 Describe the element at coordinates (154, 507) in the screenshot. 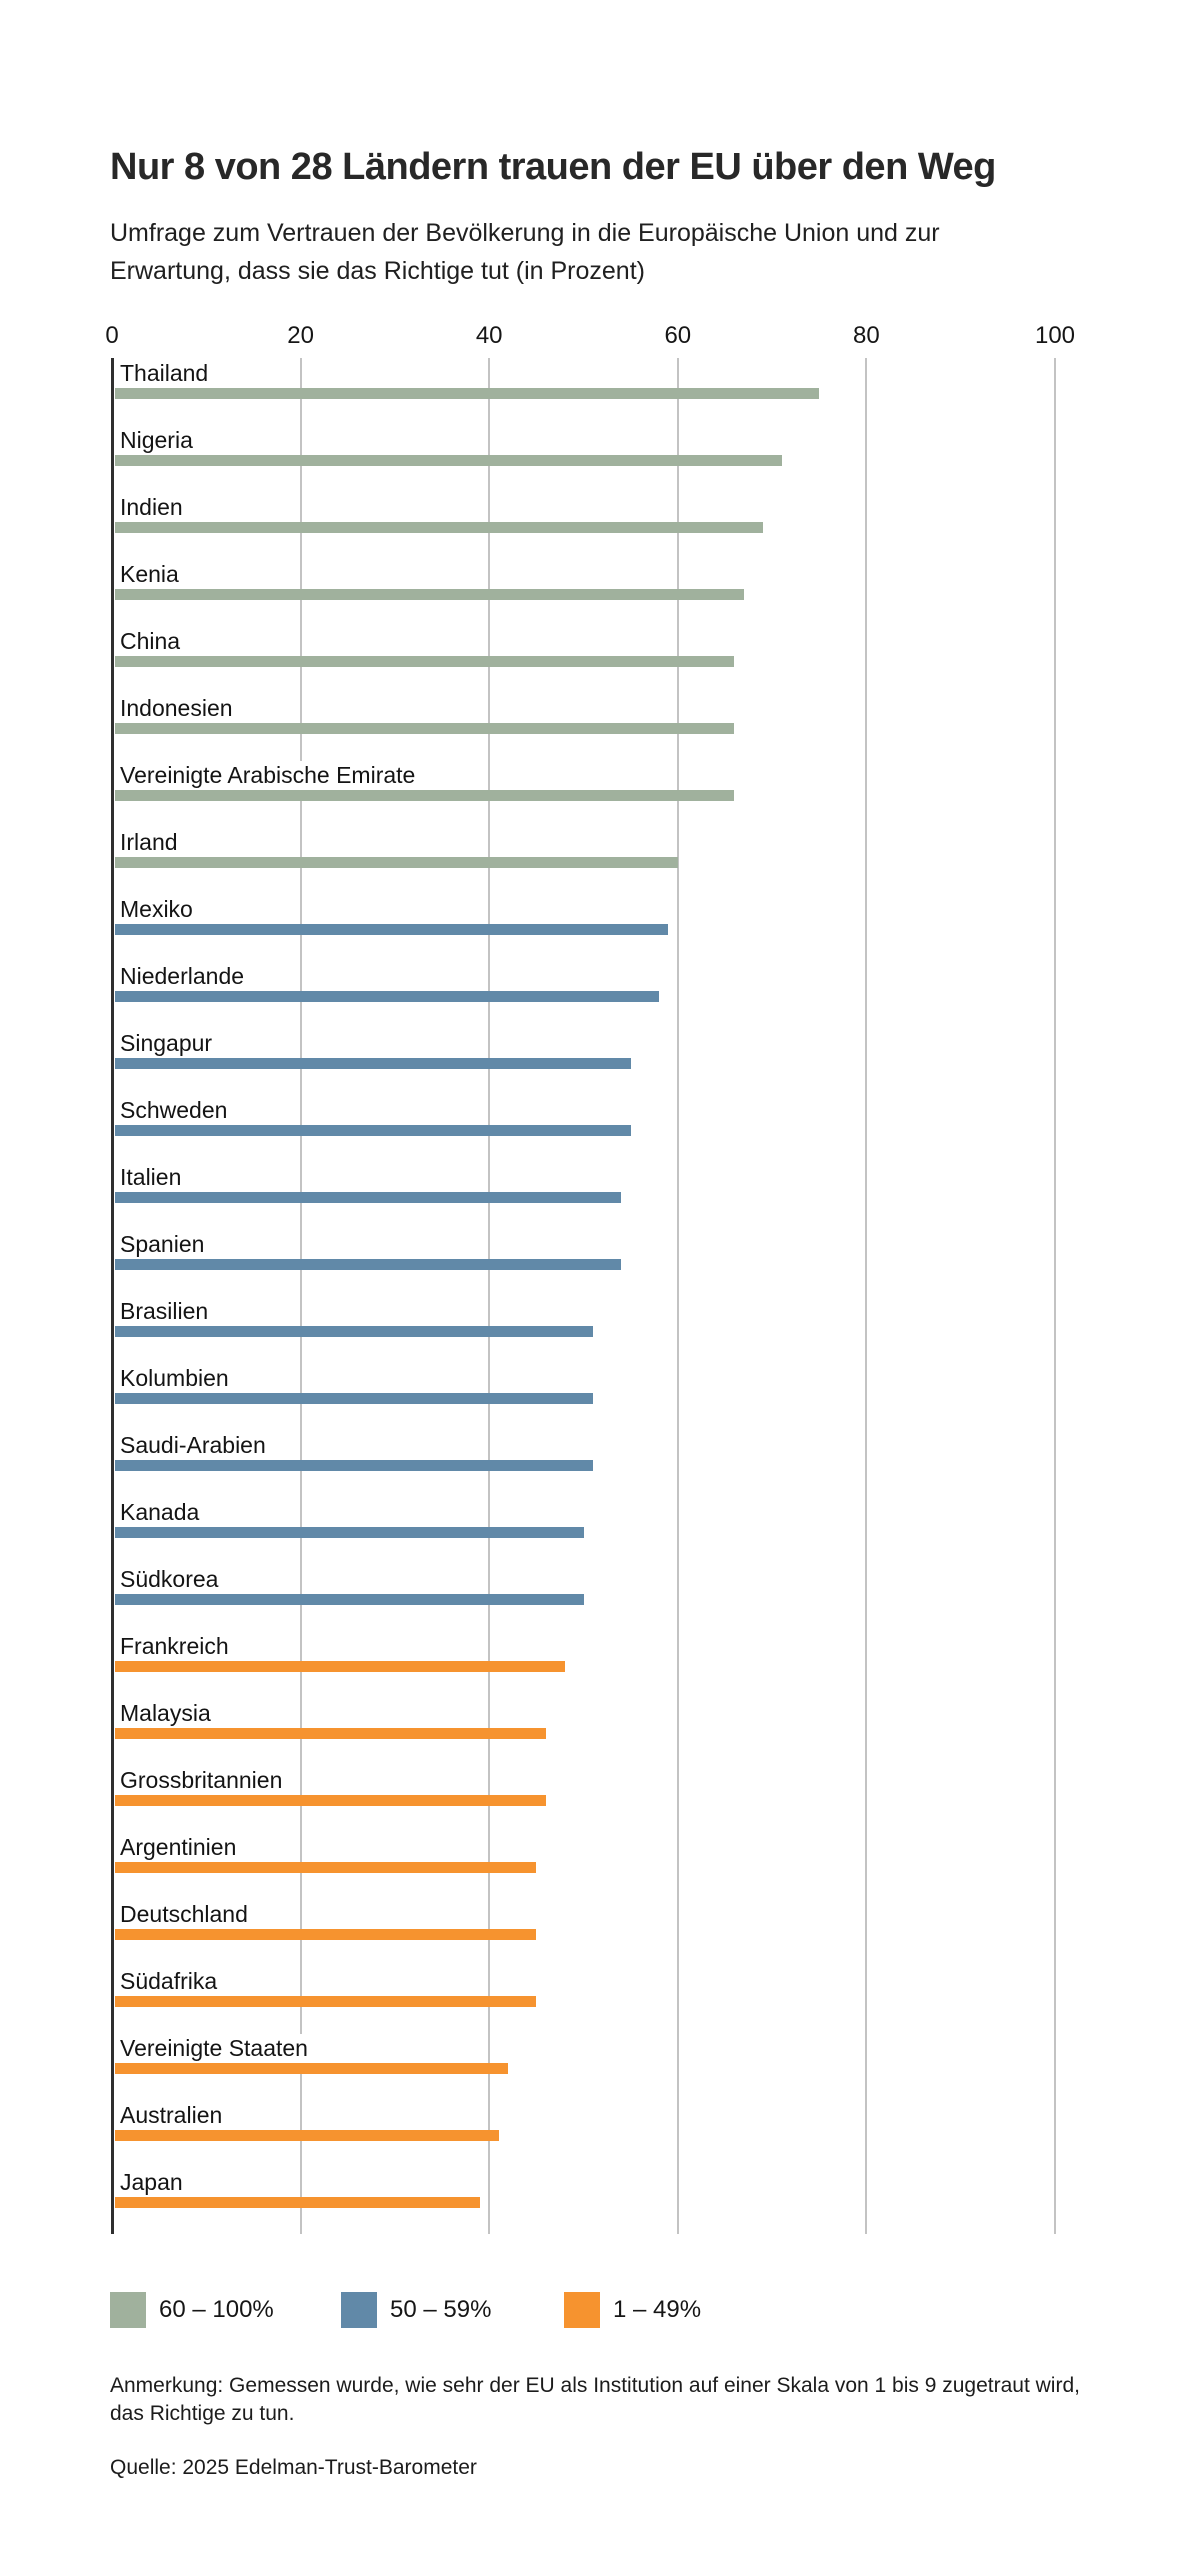

I see `country-label: Indien` at that location.